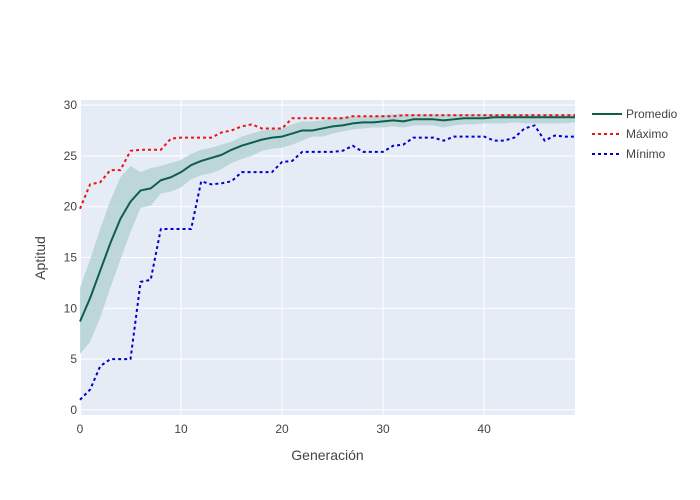 The width and height of the screenshot is (700, 500). I want to click on y-tick-label: 5, so click(73, 359).